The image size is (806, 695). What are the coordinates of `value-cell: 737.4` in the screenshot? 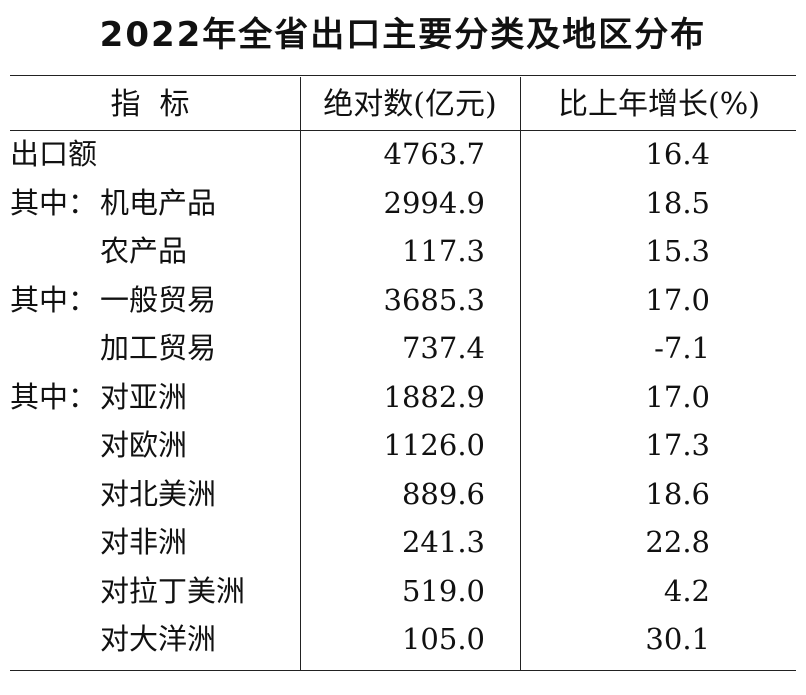 It's located at (443, 348).